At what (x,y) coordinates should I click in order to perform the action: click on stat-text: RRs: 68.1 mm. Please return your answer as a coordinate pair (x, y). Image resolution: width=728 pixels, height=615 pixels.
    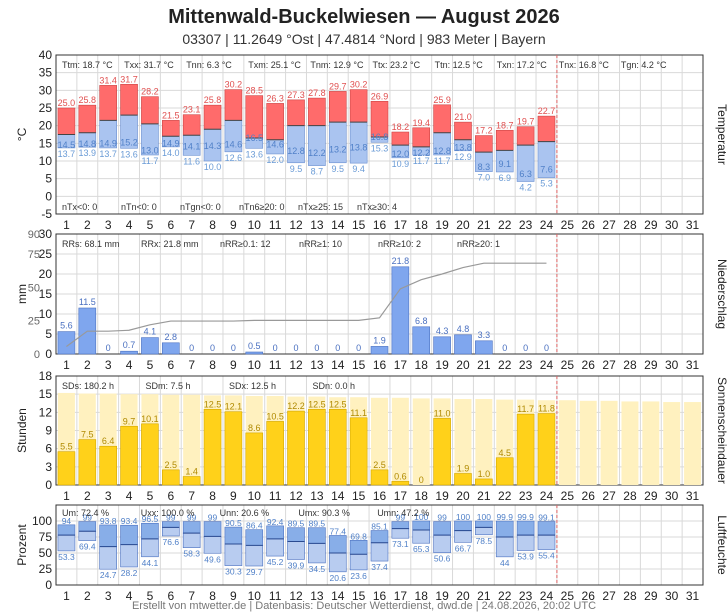
    Looking at the image, I should click on (91, 244).